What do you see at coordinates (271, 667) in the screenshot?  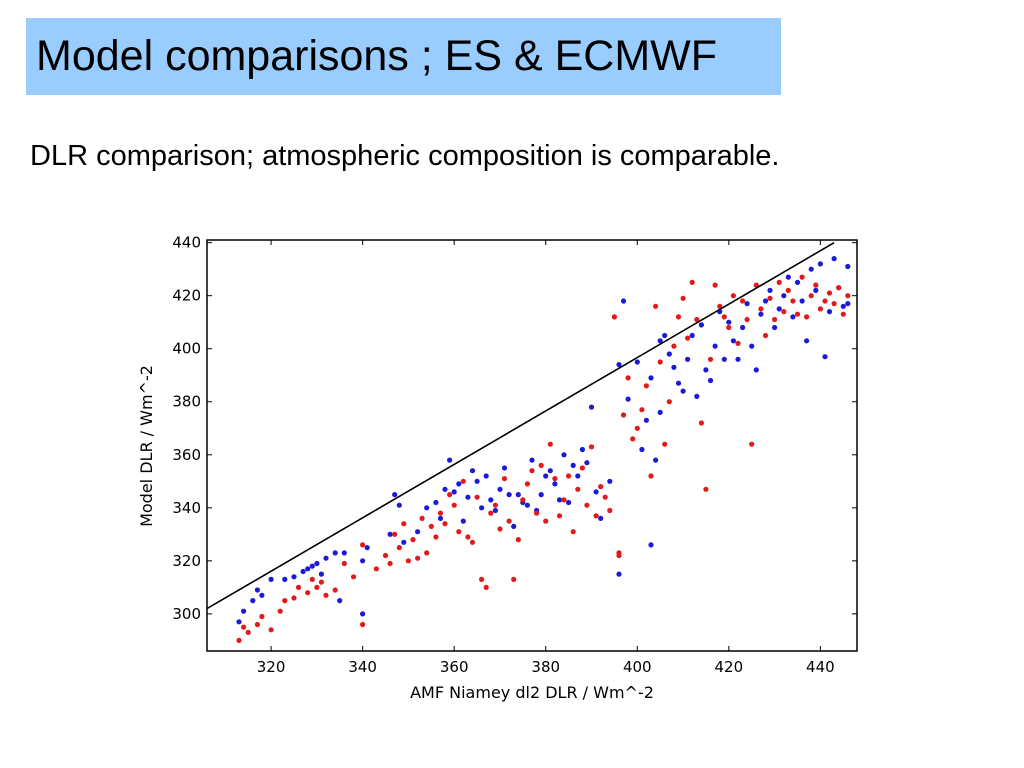 I see `x-tick-label: 320` at bounding box center [271, 667].